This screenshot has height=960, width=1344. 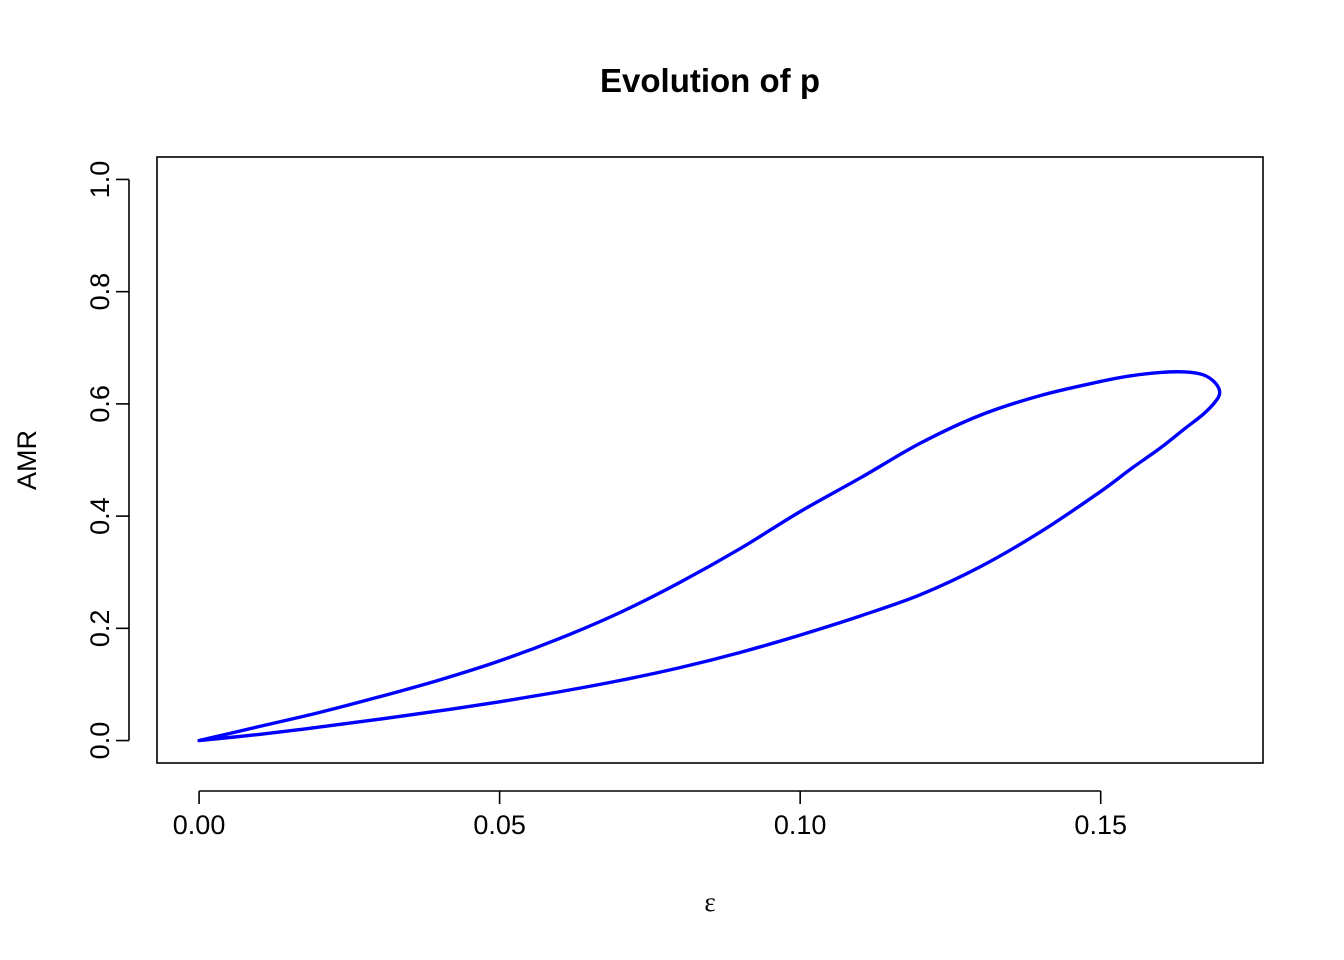 I want to click on x-tick-label: 0.15, so click(x=1100, y=825).